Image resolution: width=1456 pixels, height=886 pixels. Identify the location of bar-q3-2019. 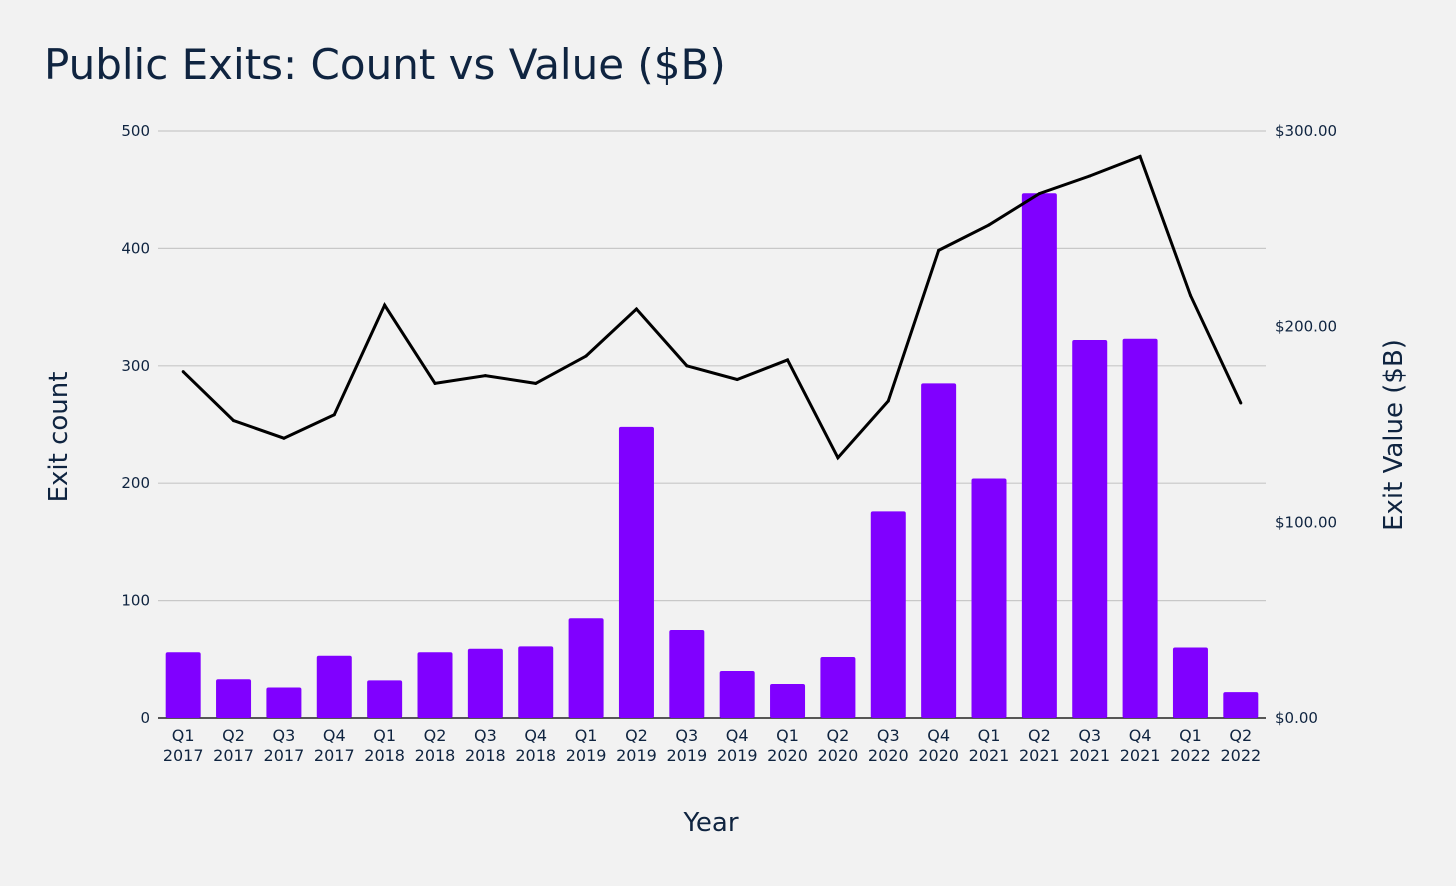
(687, 673).